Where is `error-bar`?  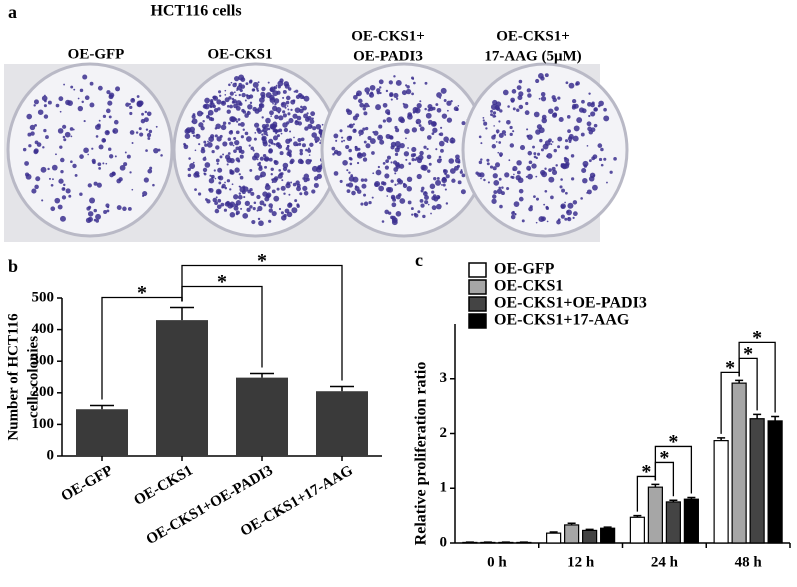 error-bar is located at coordinates (607, 527).